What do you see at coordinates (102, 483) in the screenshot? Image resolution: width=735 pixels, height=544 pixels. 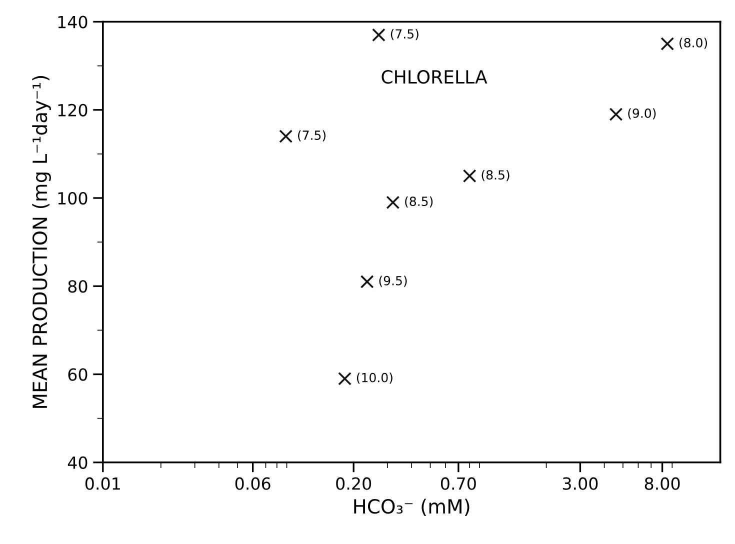 I see `x-tick-label: 0.01` at bounding box center [102, 483].